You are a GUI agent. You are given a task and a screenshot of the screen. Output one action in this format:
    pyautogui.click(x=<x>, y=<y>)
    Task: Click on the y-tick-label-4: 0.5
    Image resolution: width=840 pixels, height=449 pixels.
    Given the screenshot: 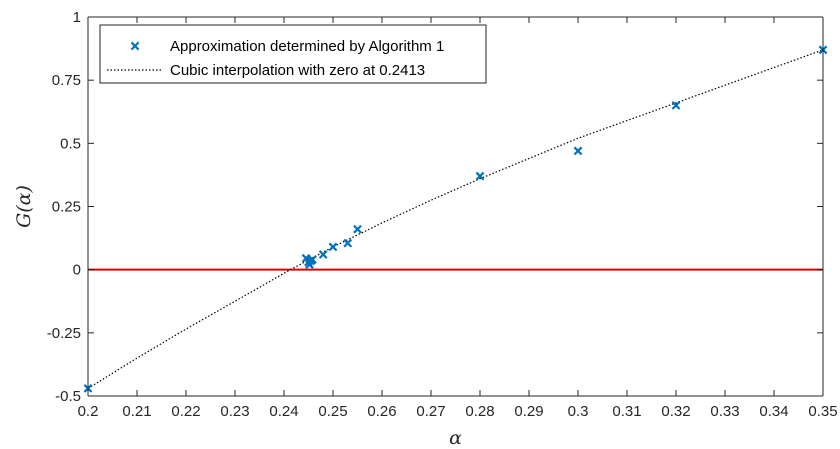 What is the action you would take?
    pyautogui.click(x=70, y=143)
    